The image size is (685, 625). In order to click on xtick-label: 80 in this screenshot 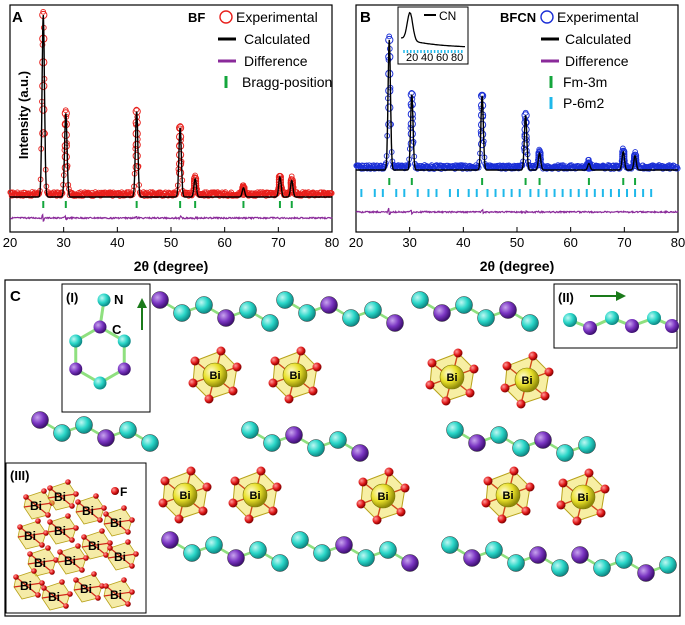, I will do `click(678, 242)`.